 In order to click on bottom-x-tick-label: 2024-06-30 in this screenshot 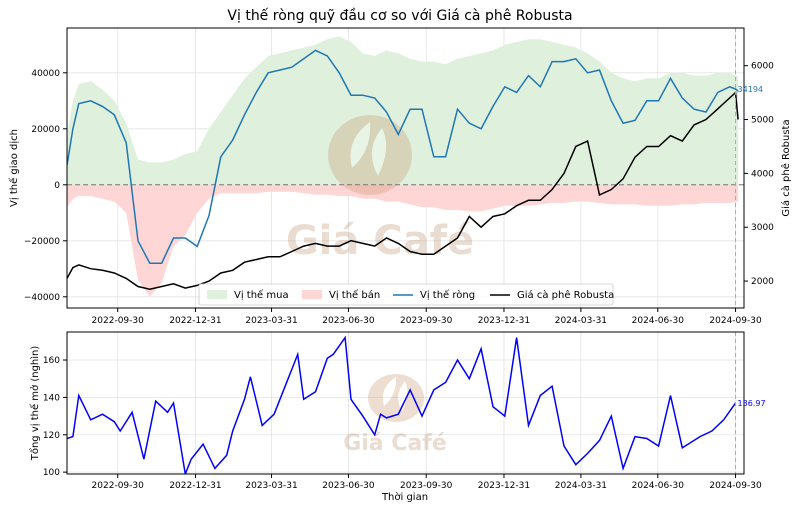, I will do `click(658, 486)`.